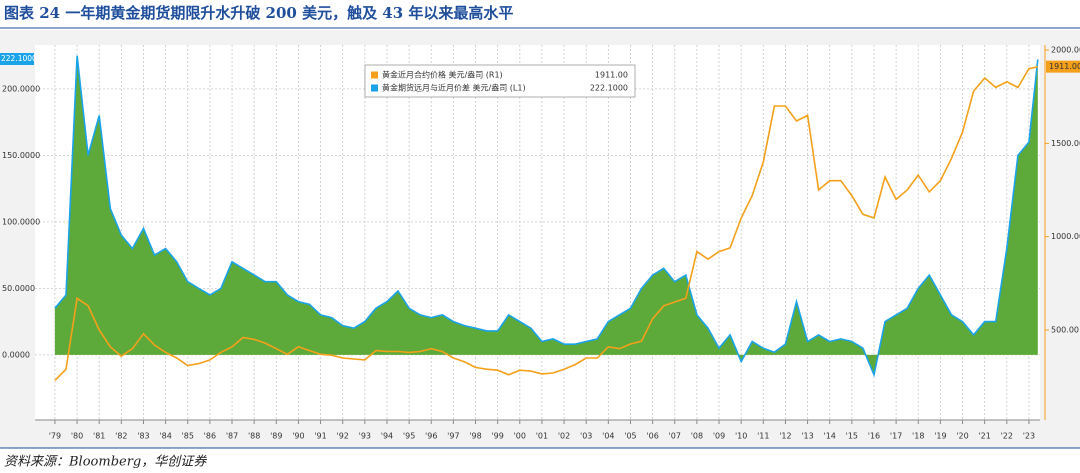 The image size is (1080, 473). What do you see at coordinates (475, 436) in the screenshot?
I see `x-tick-label: '98` at bounding box center [475, 436].